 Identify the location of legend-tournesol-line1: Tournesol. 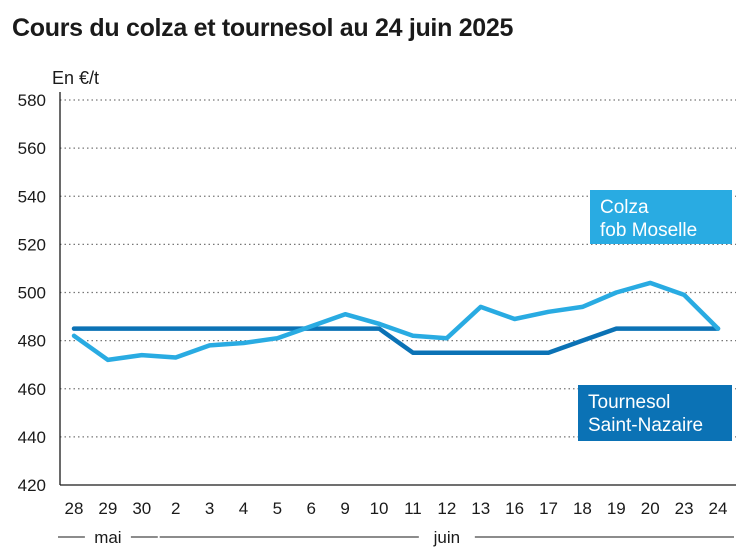
(629, 402).